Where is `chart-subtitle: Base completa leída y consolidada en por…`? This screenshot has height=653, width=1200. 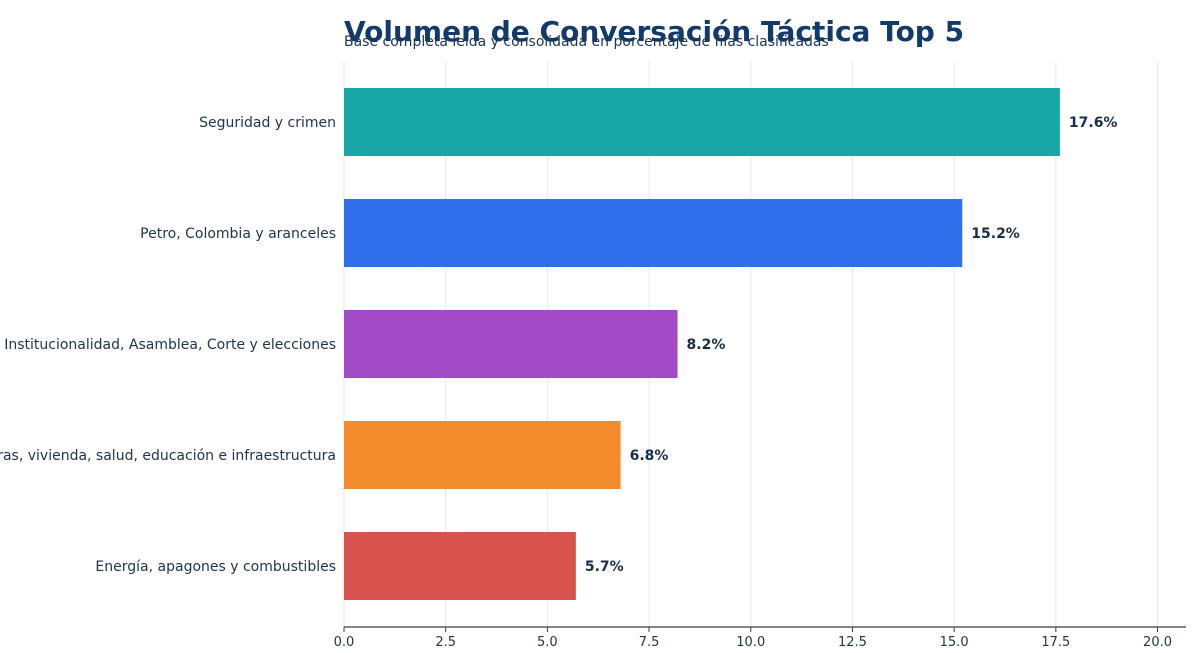 chart-subtitle: Base completa leída y consolidada en por… is located at coordinates (586, 42).